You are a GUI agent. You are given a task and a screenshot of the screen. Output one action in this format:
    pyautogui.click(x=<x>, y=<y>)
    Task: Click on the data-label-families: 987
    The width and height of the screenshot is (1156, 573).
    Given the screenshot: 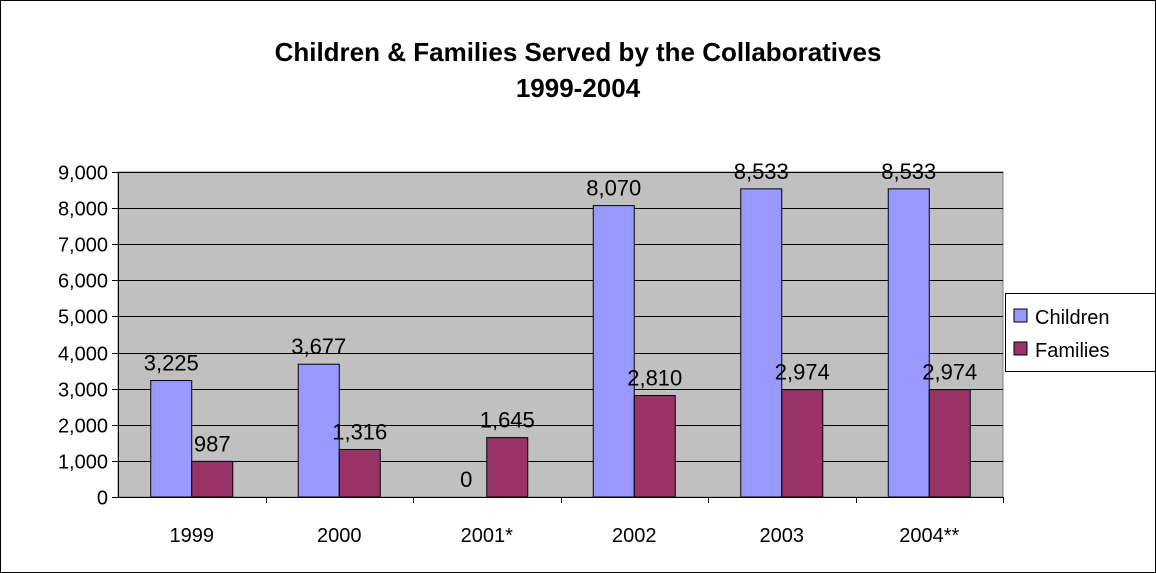 What is the action you would take?
    pyautogui.click(x=212, y=443)
    